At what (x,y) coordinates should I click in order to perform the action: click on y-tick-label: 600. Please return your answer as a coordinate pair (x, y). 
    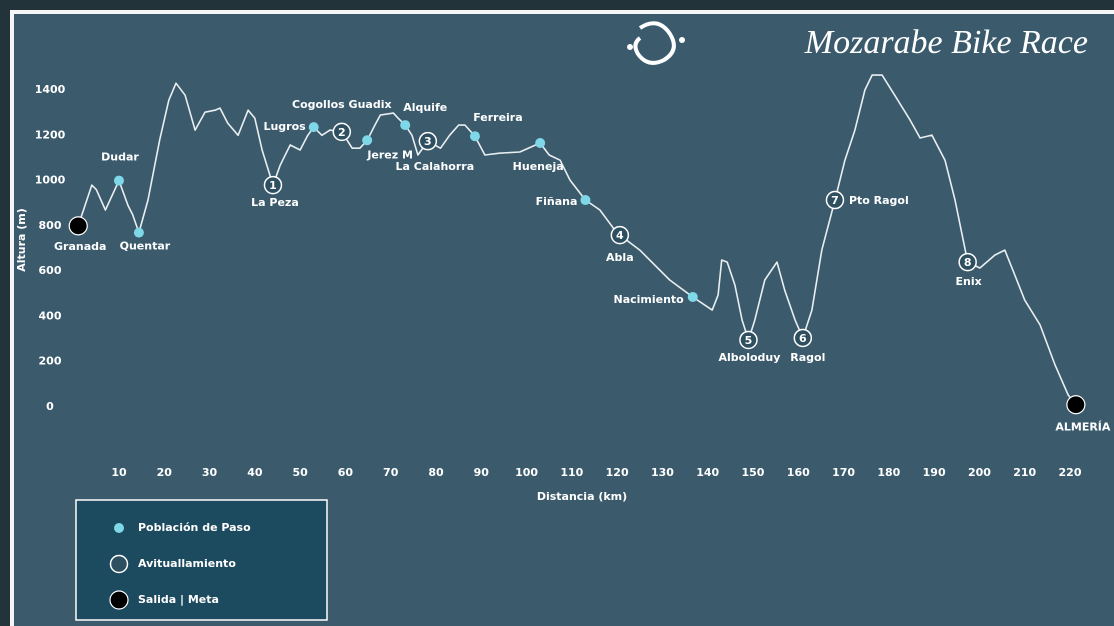
    Looking at the image, I should click on (50, 270).